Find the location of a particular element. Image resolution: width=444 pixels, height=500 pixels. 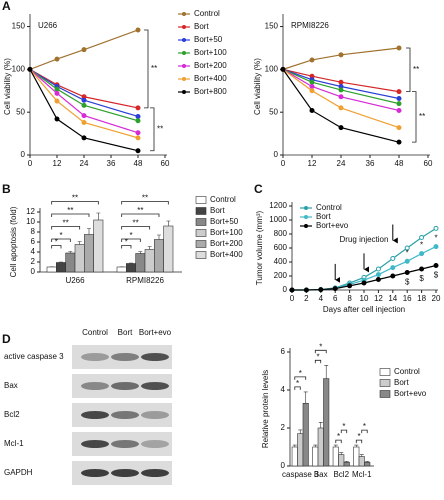

legend-label: Bort+800 is located at coordinates (210, 91).